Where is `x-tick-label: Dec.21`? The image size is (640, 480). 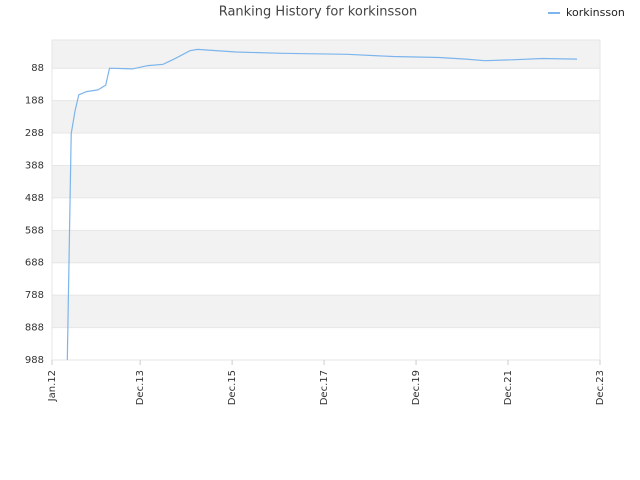
x-tick-label: Dec.21 is located at coordinates (508, 387).